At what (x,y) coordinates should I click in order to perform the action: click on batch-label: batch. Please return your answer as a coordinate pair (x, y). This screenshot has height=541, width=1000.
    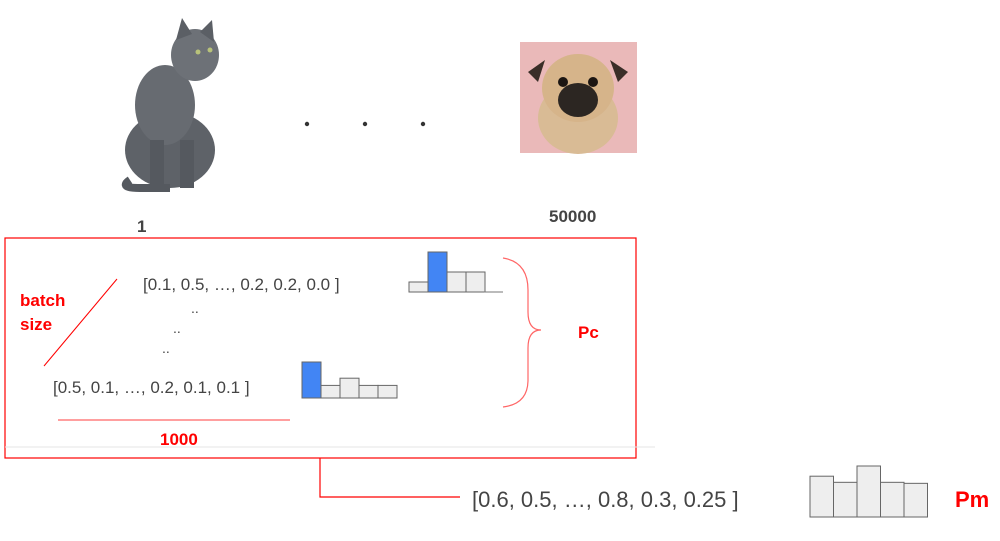
    Looking at the image, I should click on (42, 300).